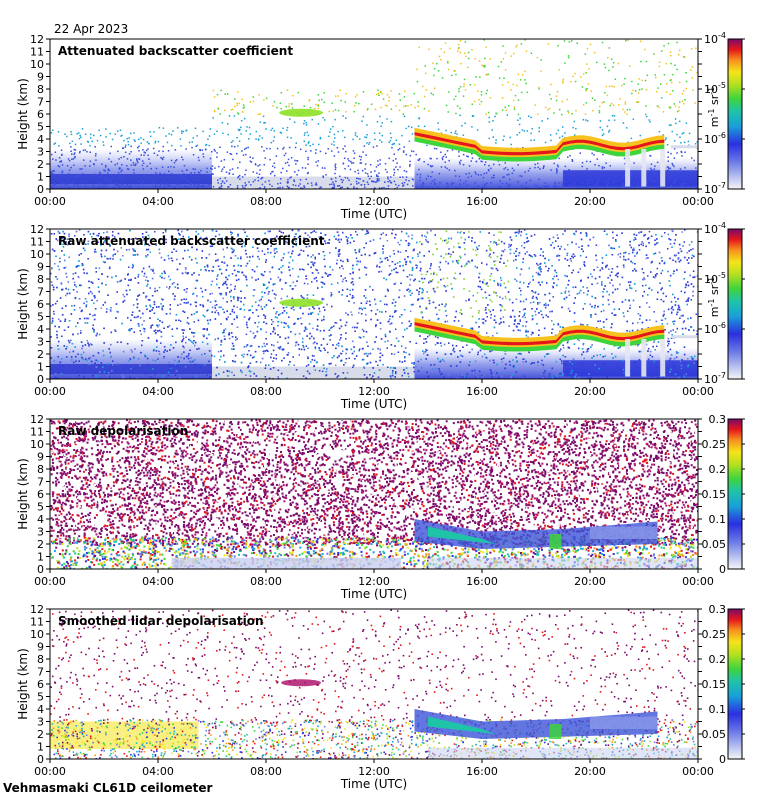 The width and height of the screenshot is (780, 800). Describe the element at coordinates (714, 684) in the screenshot. I see `colorbar-tick-label: 0.15` at that location.